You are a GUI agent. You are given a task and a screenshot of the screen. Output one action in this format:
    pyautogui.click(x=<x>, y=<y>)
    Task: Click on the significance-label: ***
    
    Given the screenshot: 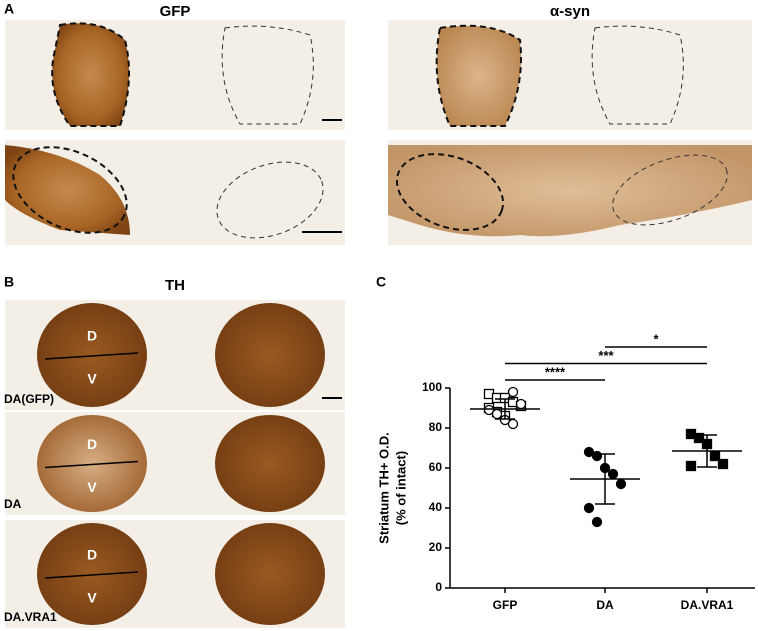 What is the action you would take?
    pyautogui.click(x=606, y=355)
    